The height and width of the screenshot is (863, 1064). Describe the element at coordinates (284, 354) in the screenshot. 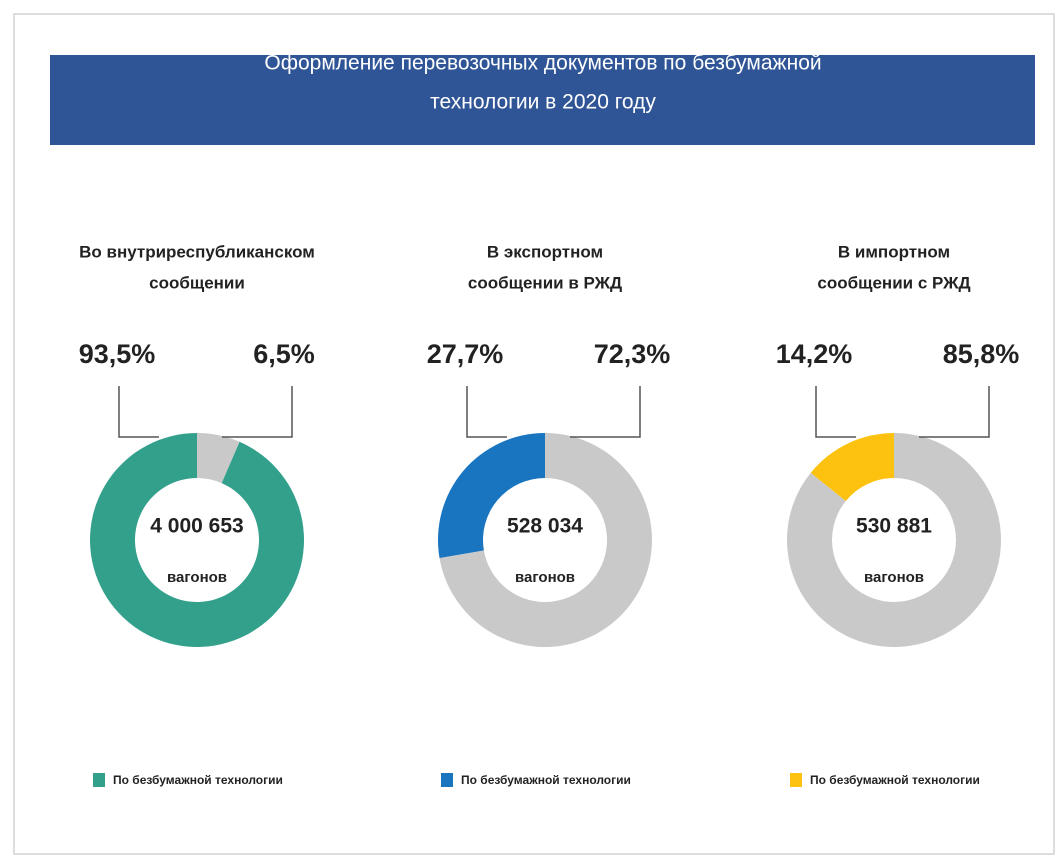

I see `data-label: 6,5%` at that location.